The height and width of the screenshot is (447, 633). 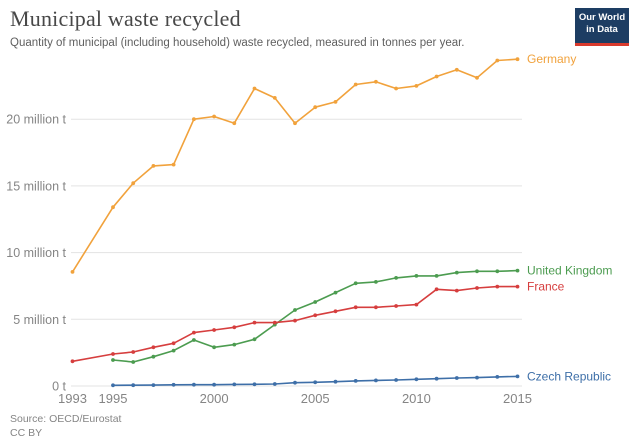 I want to click on owid-logo-line2: in Data, so click(x=602, y=29).